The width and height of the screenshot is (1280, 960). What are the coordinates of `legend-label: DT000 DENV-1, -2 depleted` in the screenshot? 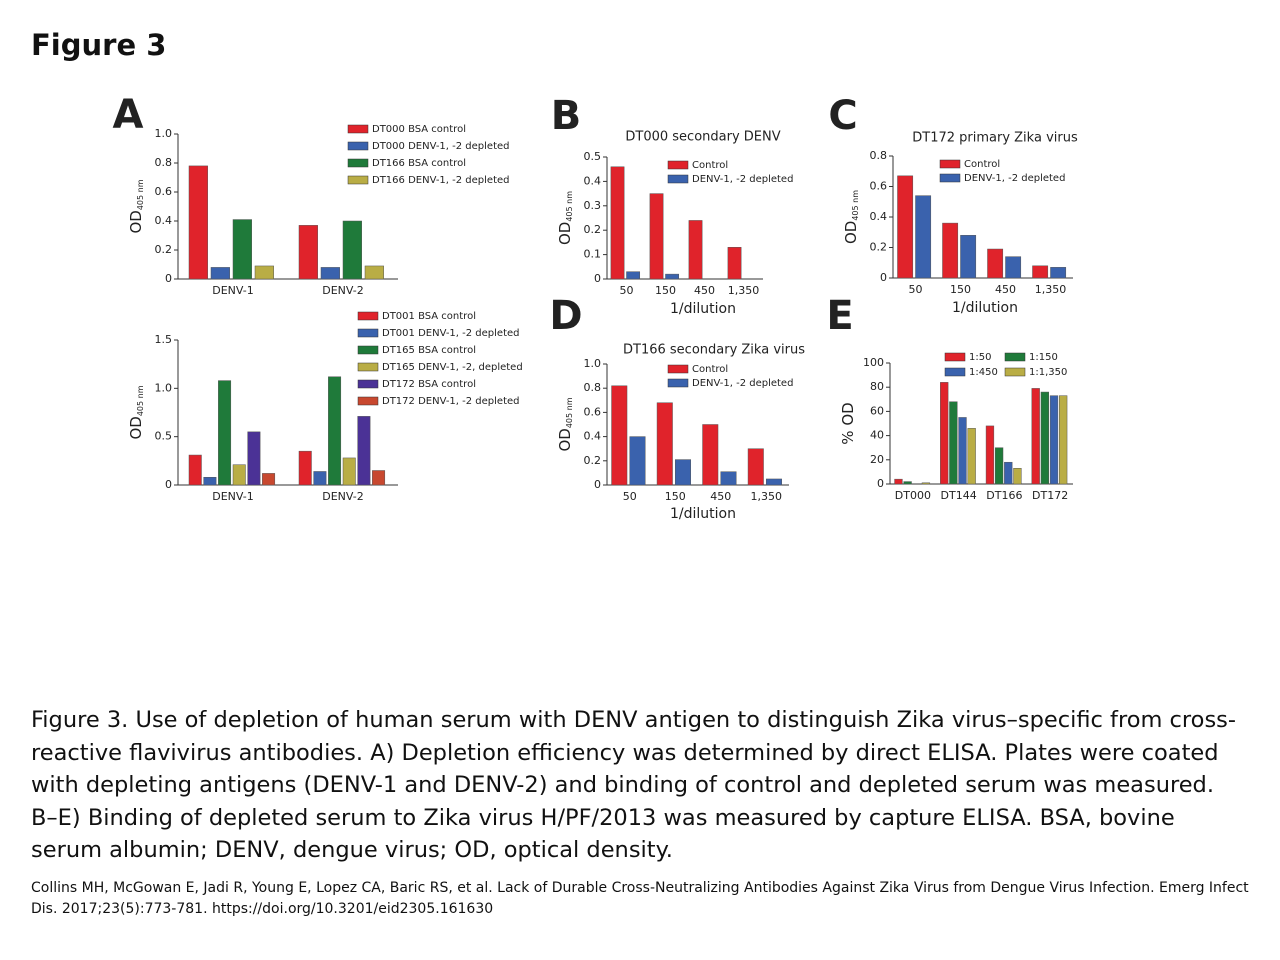 It's located at (441, 146).